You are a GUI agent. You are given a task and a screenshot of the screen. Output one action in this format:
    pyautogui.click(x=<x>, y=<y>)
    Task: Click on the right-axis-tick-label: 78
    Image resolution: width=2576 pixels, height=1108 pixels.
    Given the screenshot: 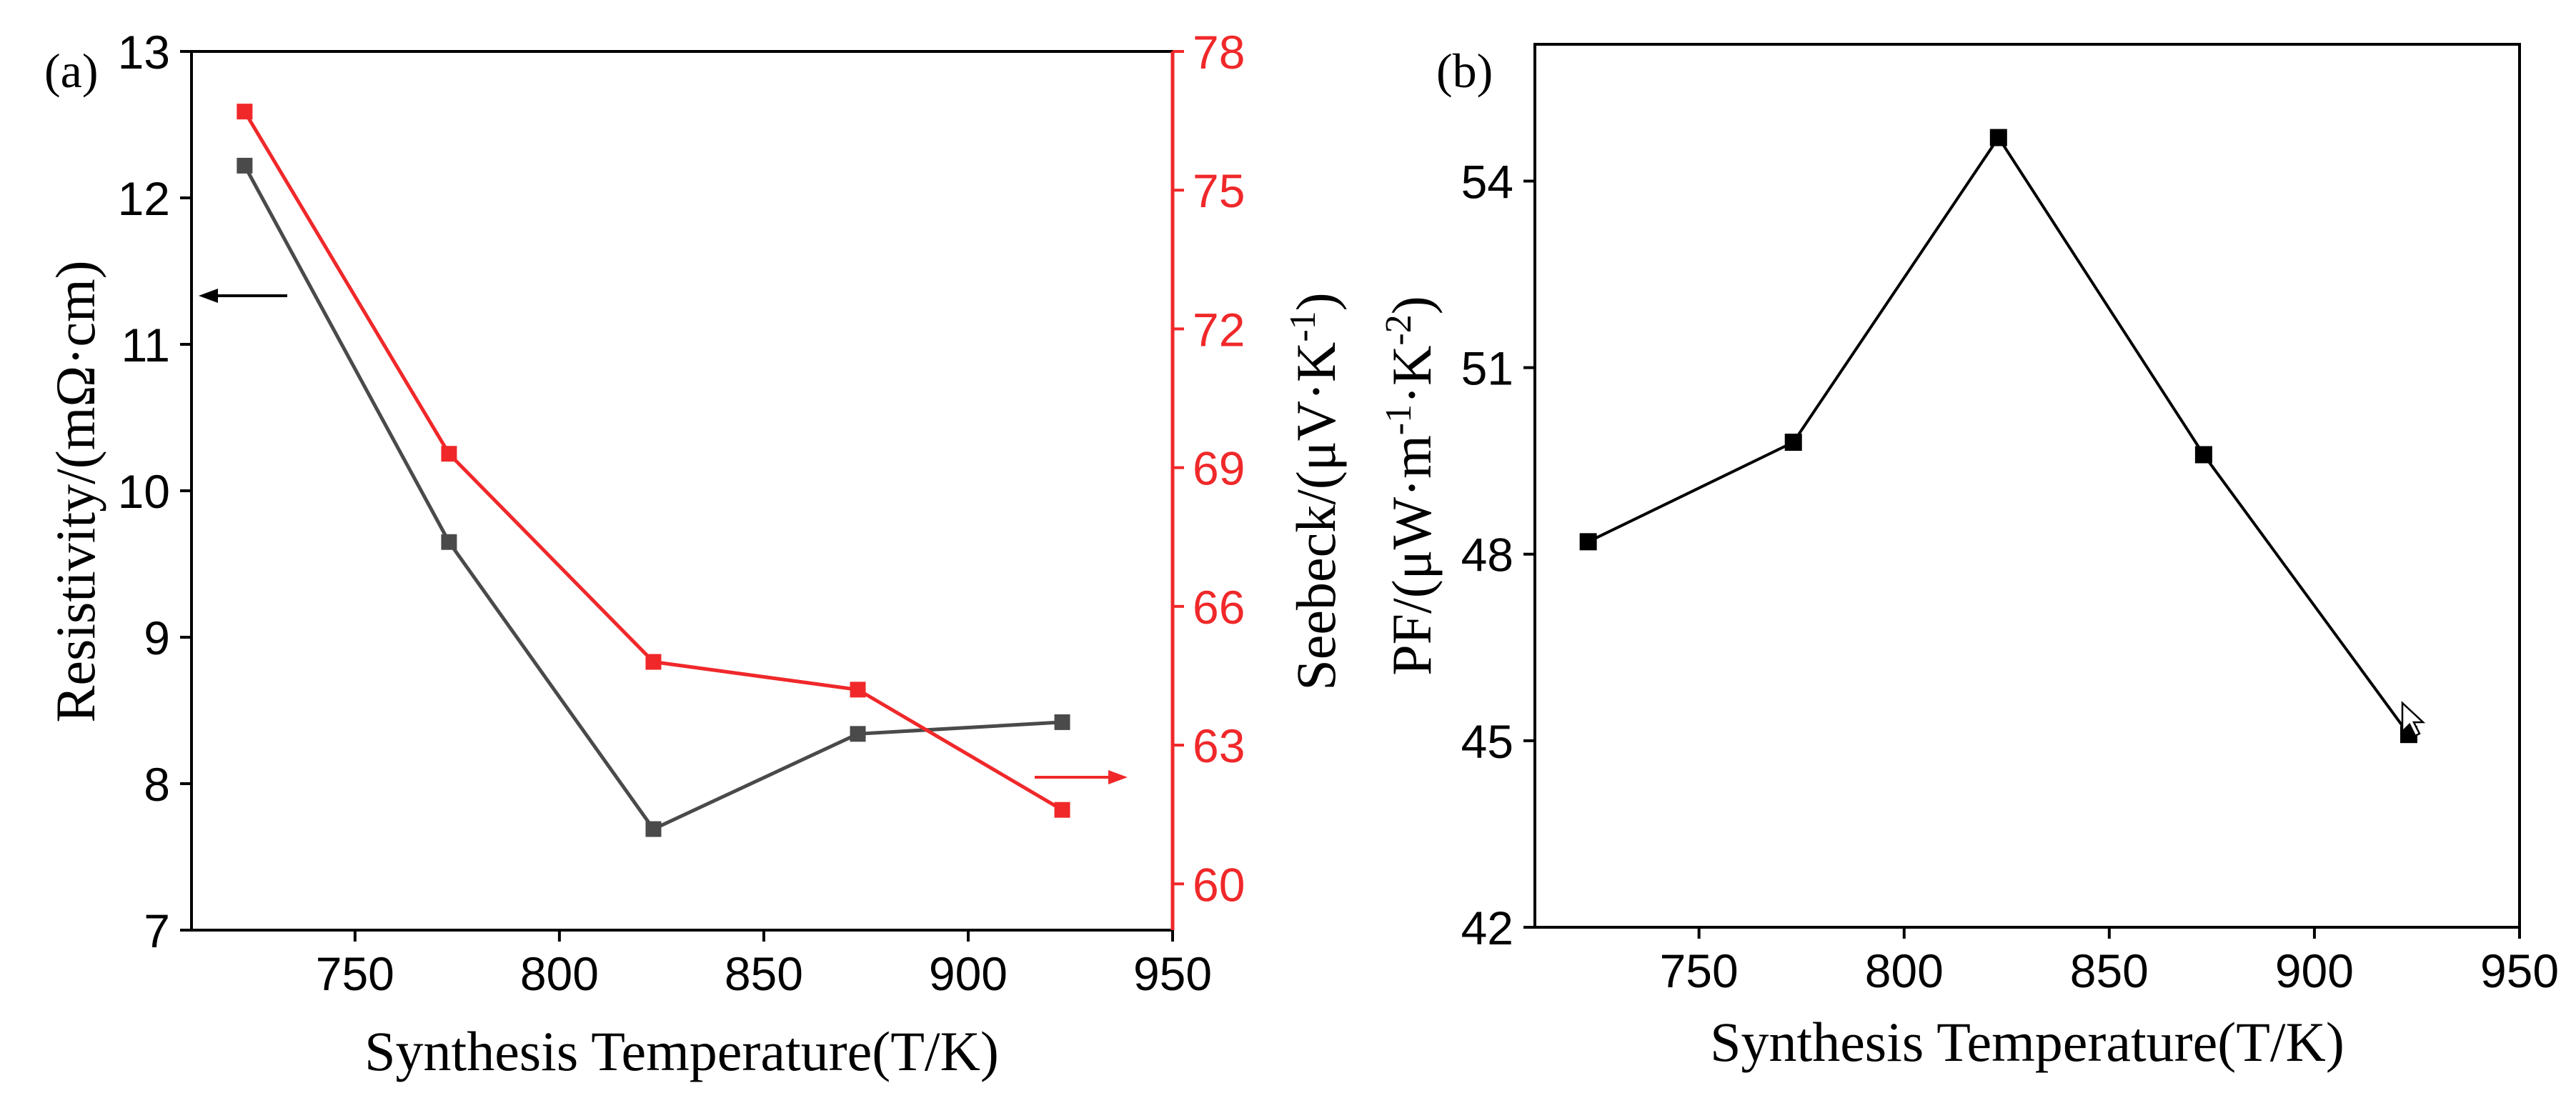 What is the action you would take?
    pyautogui.click(x=1219, y=52)
    